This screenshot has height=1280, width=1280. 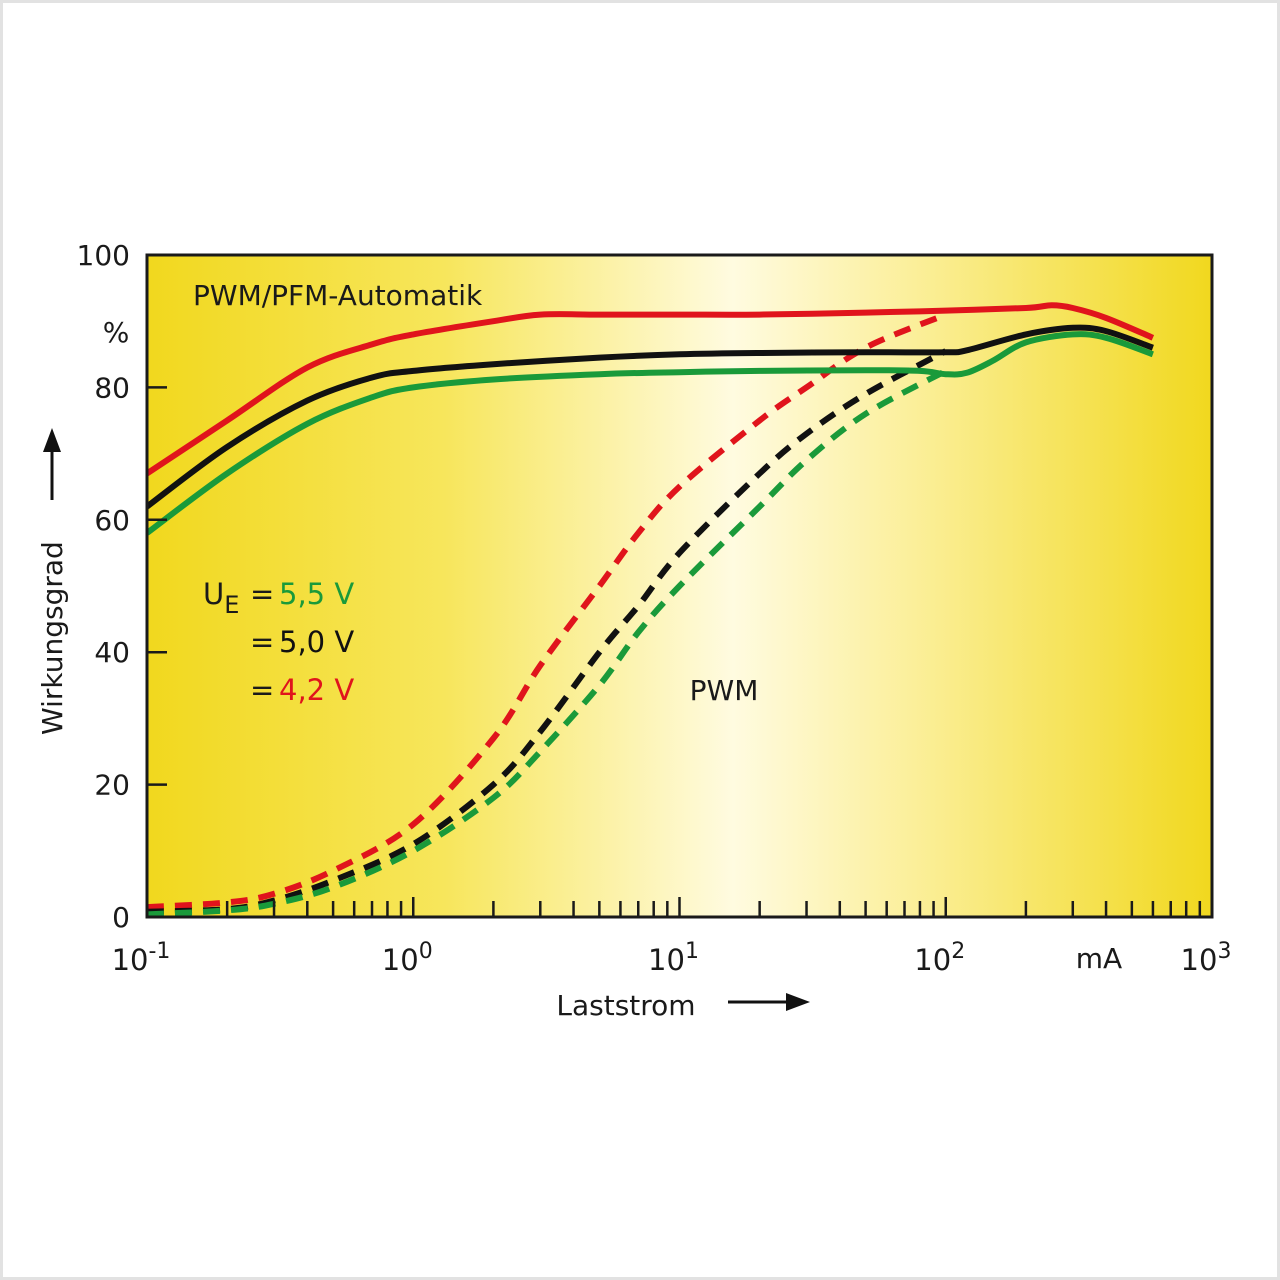 I want to click on y-ticks: 0 20 40 60 80 100, so click(x=122, y=586).